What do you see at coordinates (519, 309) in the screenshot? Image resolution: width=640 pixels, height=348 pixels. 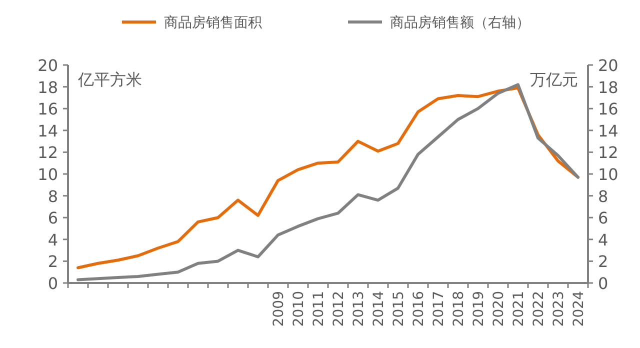 I see `x-tick-label: 2021` at bounding box center [519, 309].